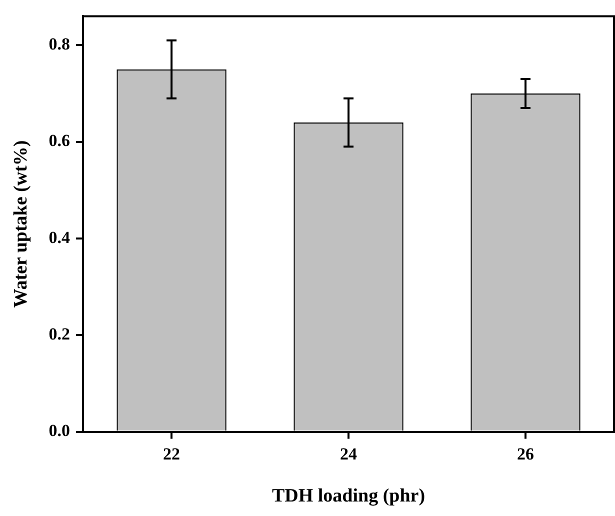  Describe the element at coordinates (349, 454) in the screenshot. I see `x-tick-label: 24` at that location.